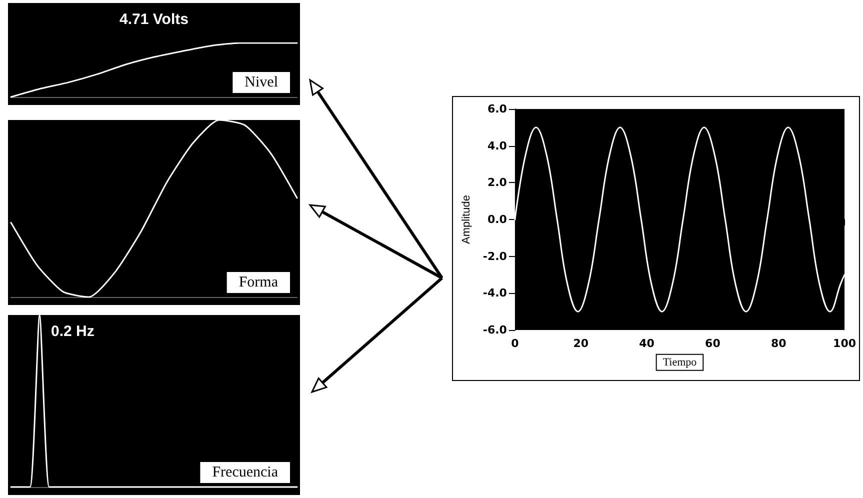 The image size is (863, 498). What do you see at coordinates (581, 343) in the screenshot?
I see `x-tick-label: 20` at bounding box center [581, 343].